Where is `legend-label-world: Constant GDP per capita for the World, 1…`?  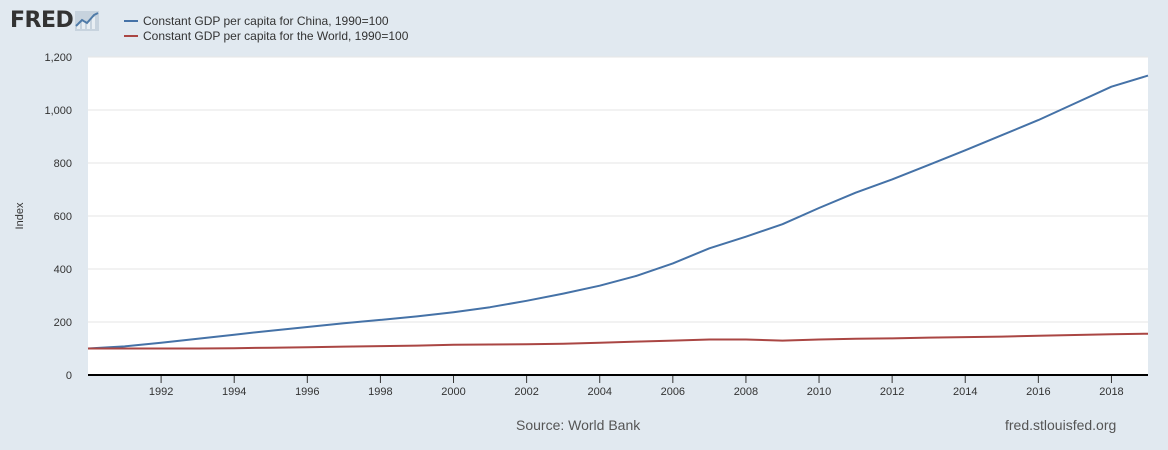
legend-label-world: Constant GDP per capita for the World, 1… is located at coordinates (276, 35).